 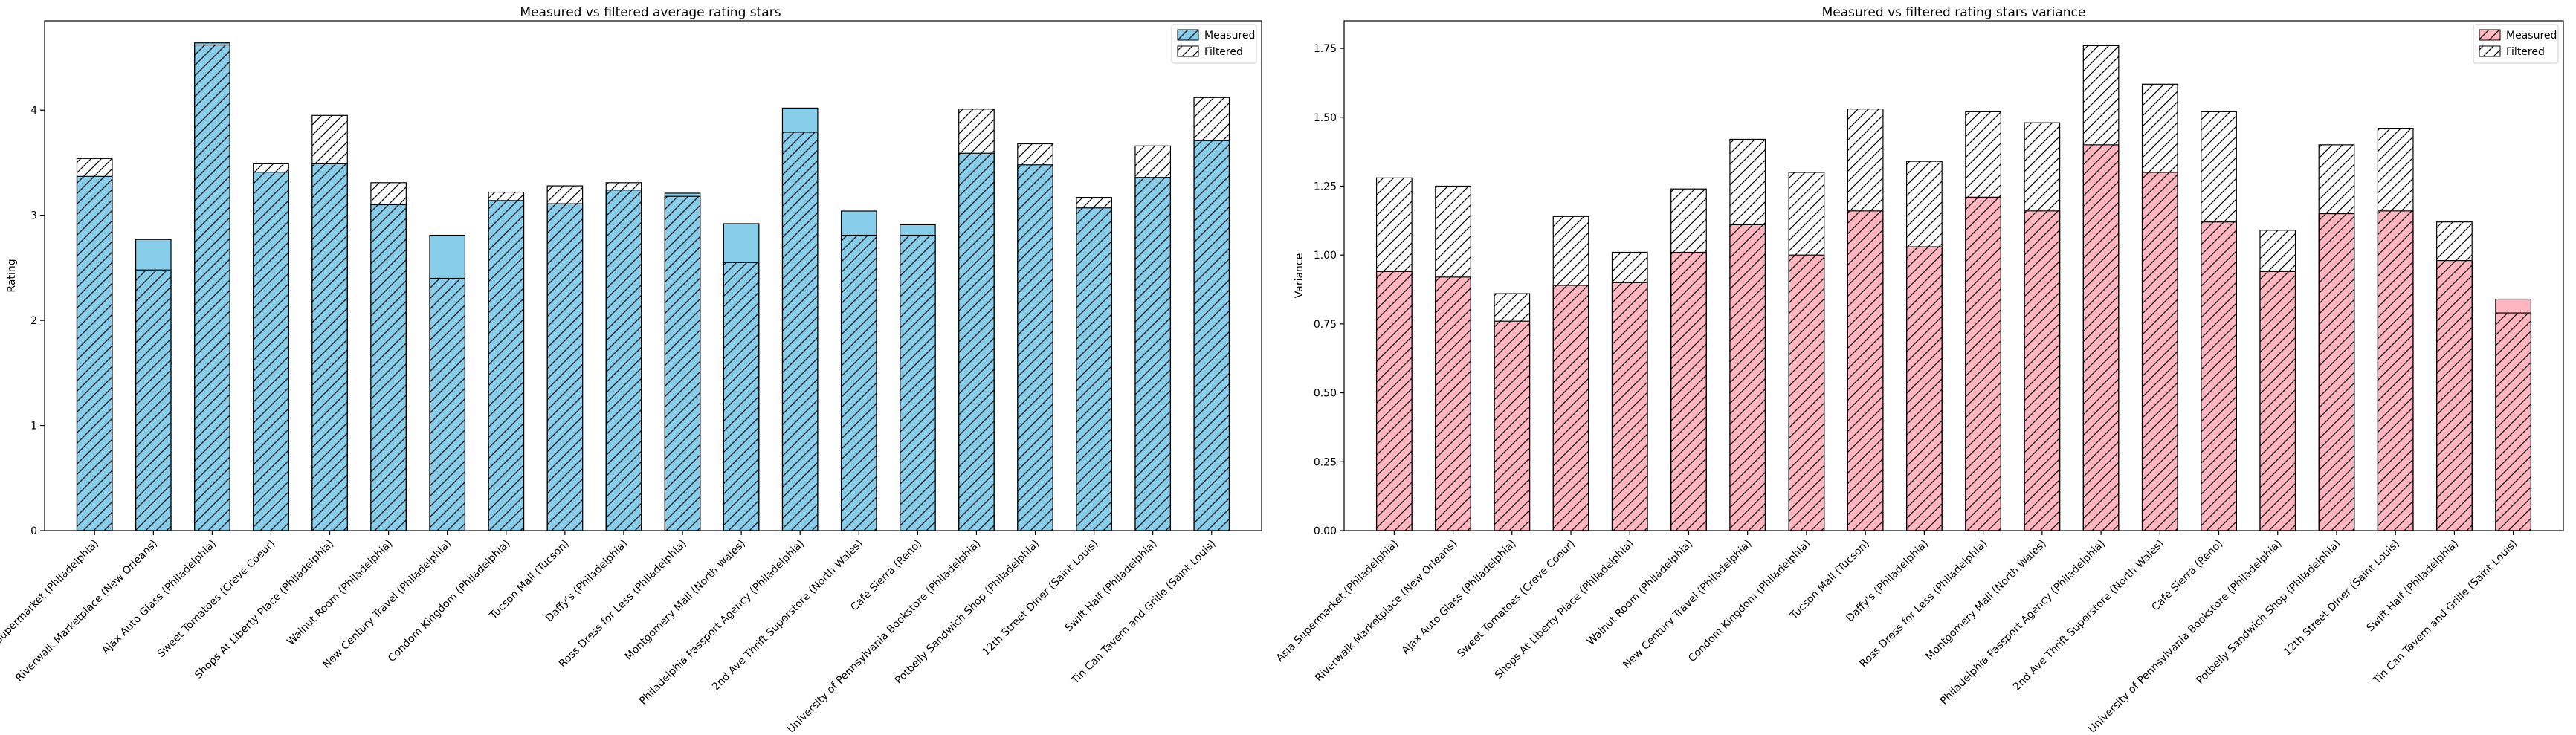 What do you see at coordinates (1325, 531) in the screenshot?
I see `ytick-label: 0.00` at bounding box center [1325, 531].